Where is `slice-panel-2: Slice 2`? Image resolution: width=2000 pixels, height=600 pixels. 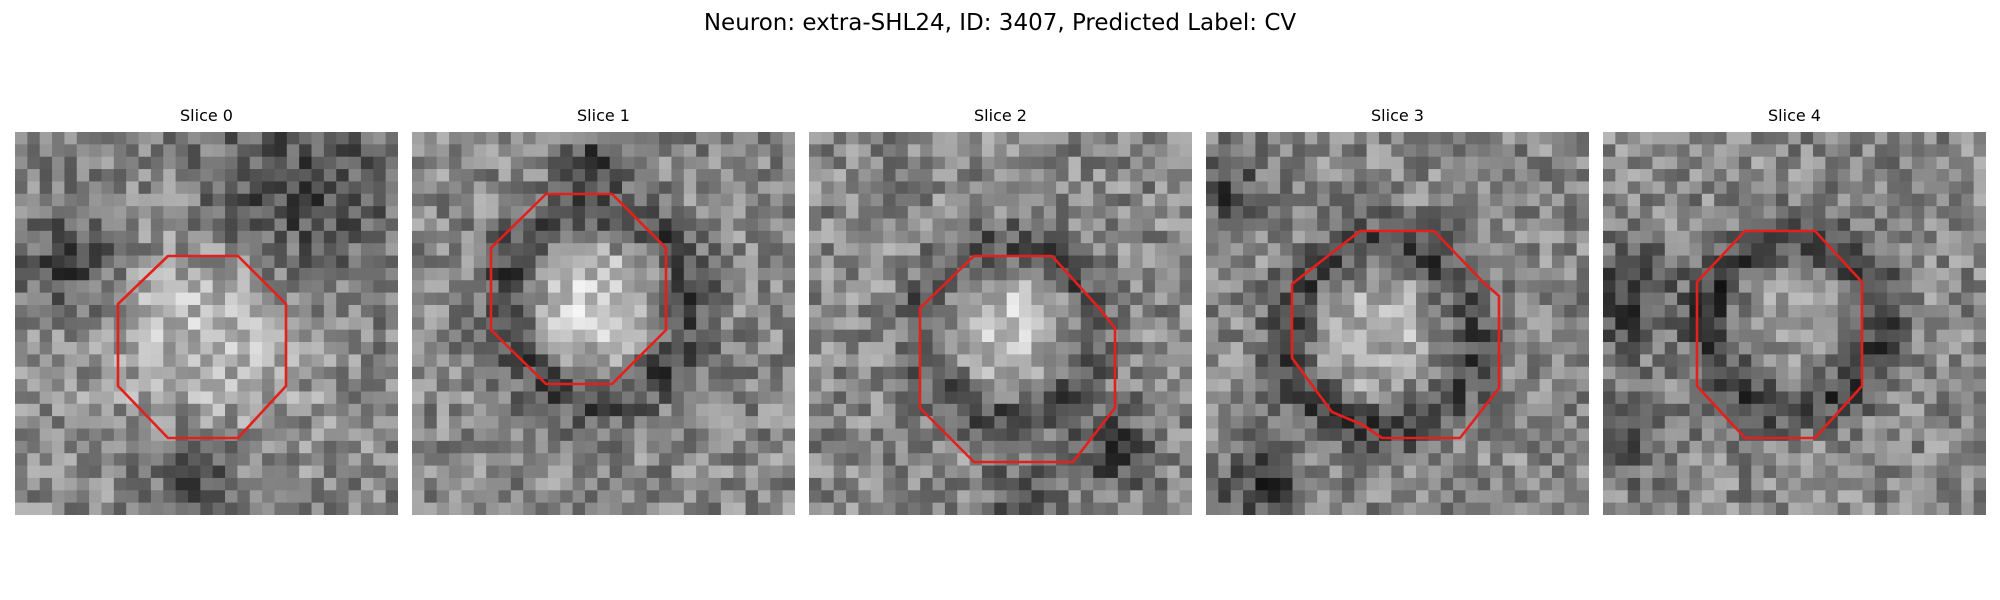 slice-panel-2: Slice 2 is located at coordinates (1000, 310).